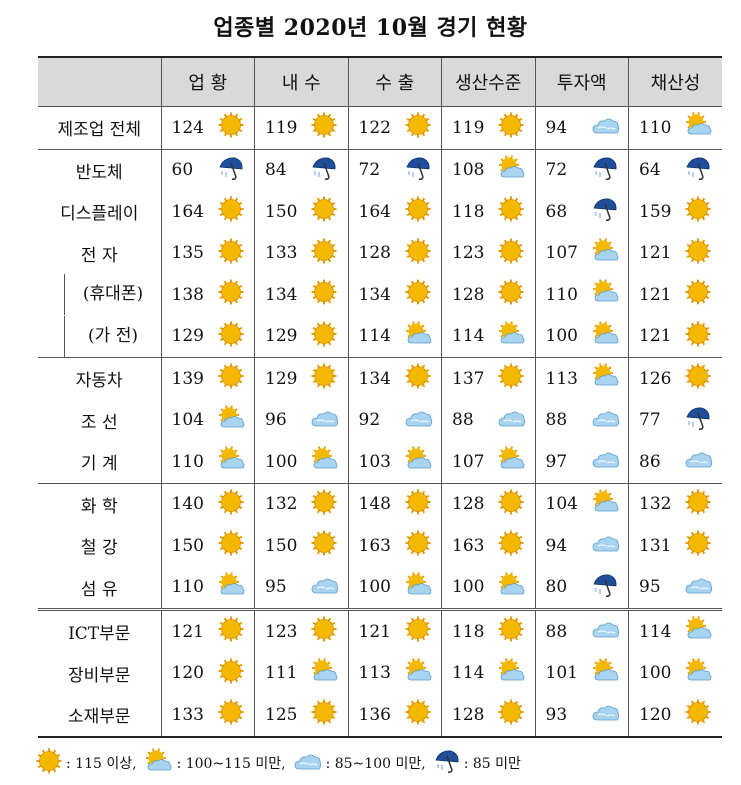  I want to click on row-label: 디스플레이, so click(99, 214).